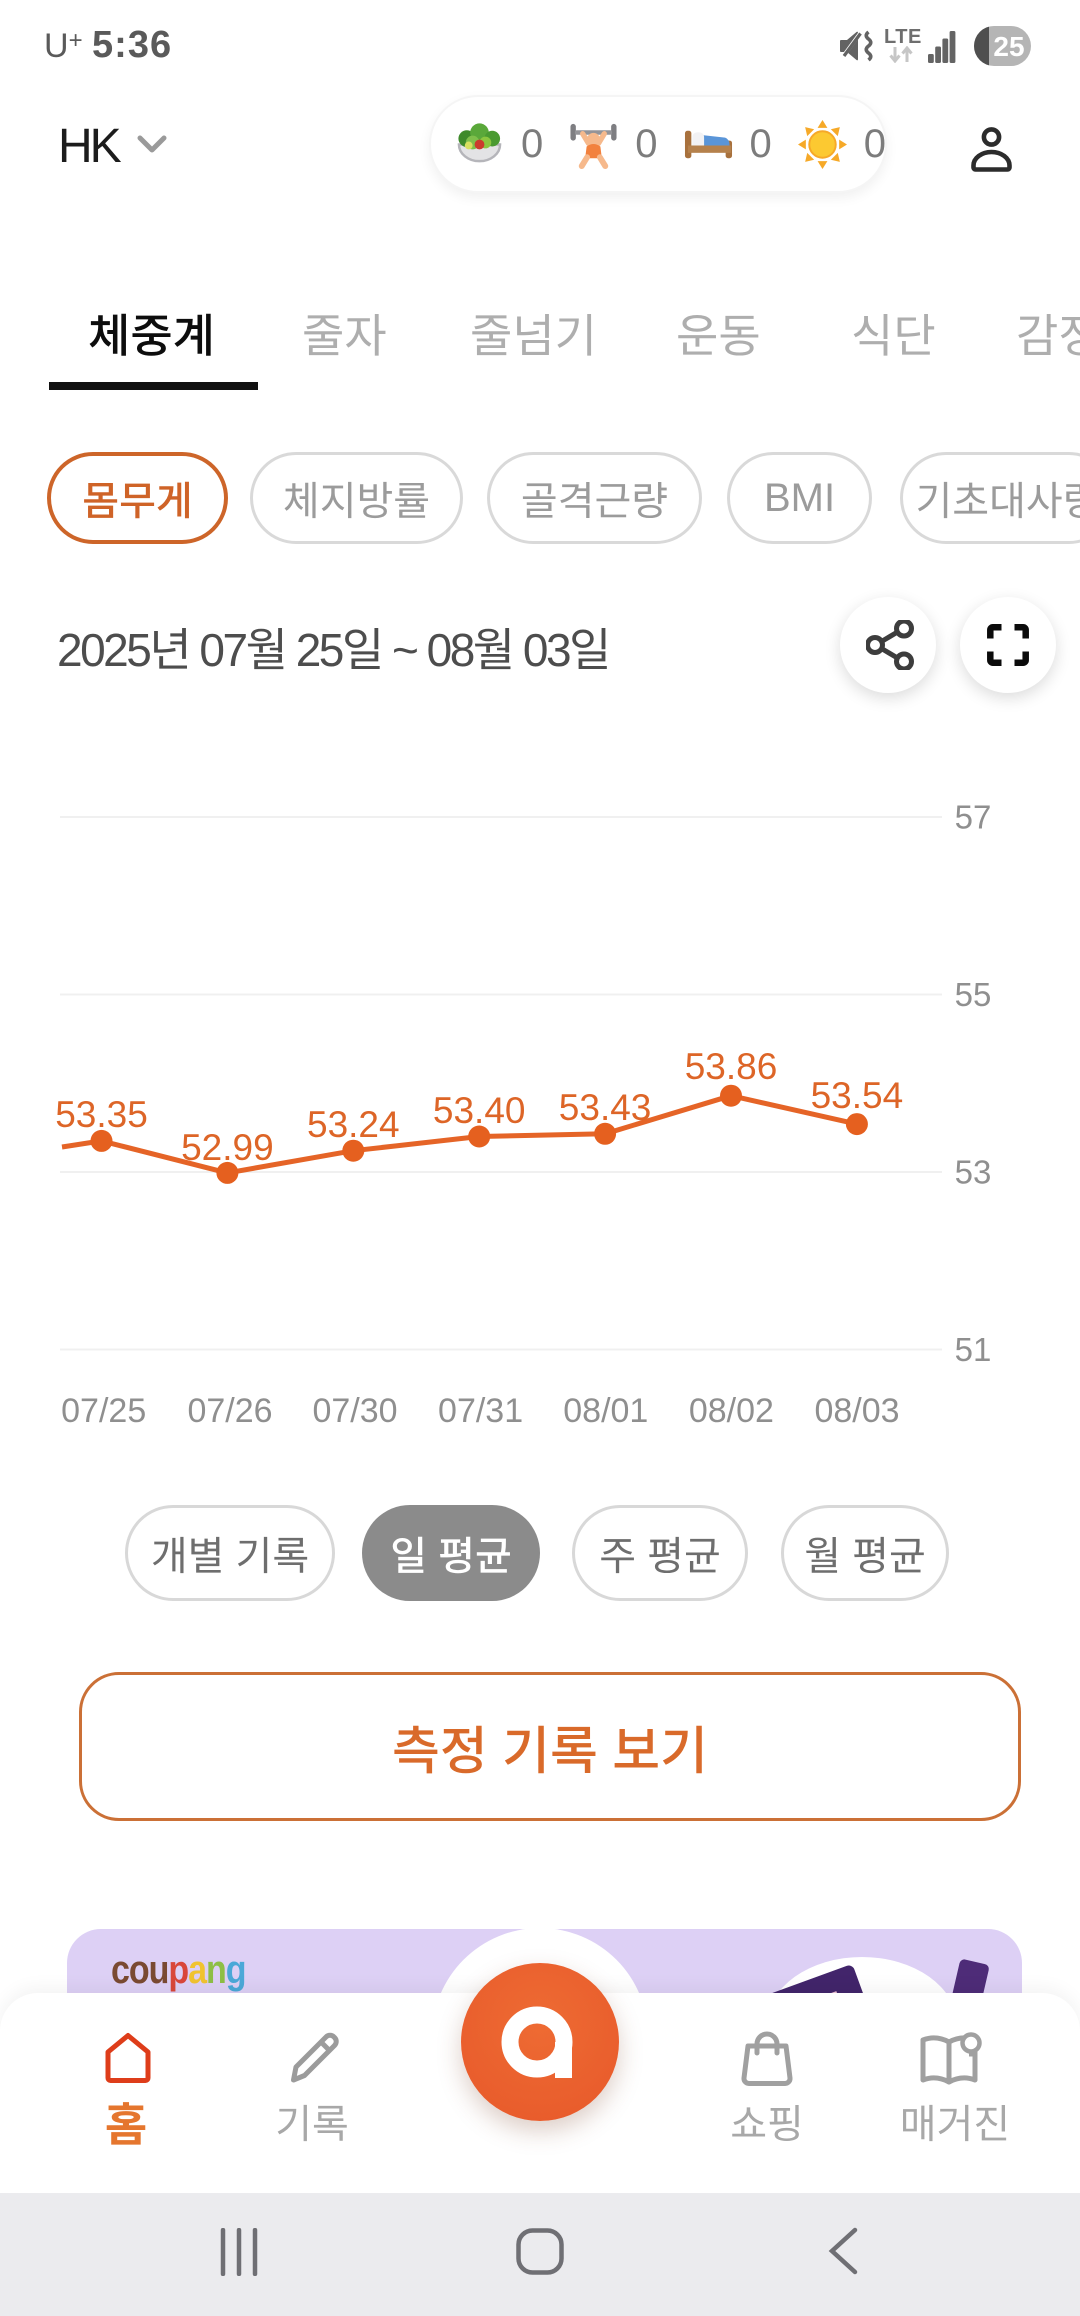  What do you see at coordinates (857, 1095) in the screenshot?
I see `svg-text: 53.54` at bounding box center [857, 1095].